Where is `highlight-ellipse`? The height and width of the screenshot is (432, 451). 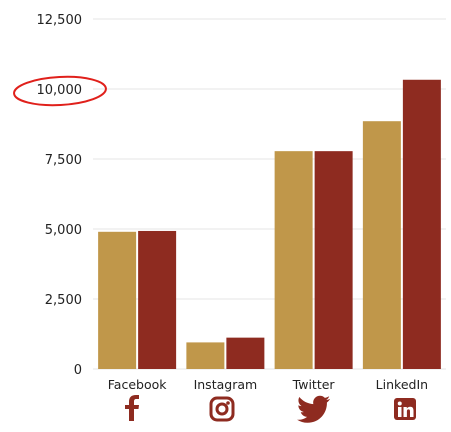 highlight-ellipse is located at coordinates (60, 91).